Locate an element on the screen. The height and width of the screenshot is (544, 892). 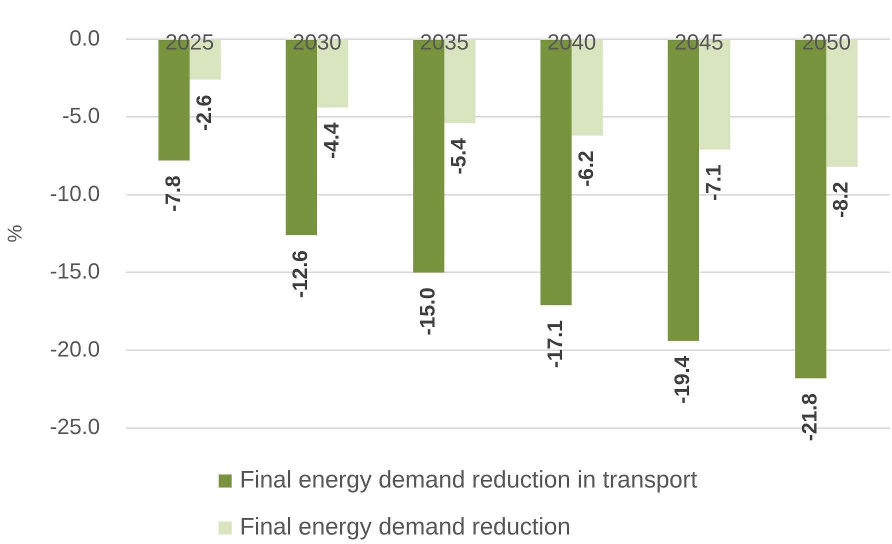
data-label: -8.2 is located at coordinates (841, 200).